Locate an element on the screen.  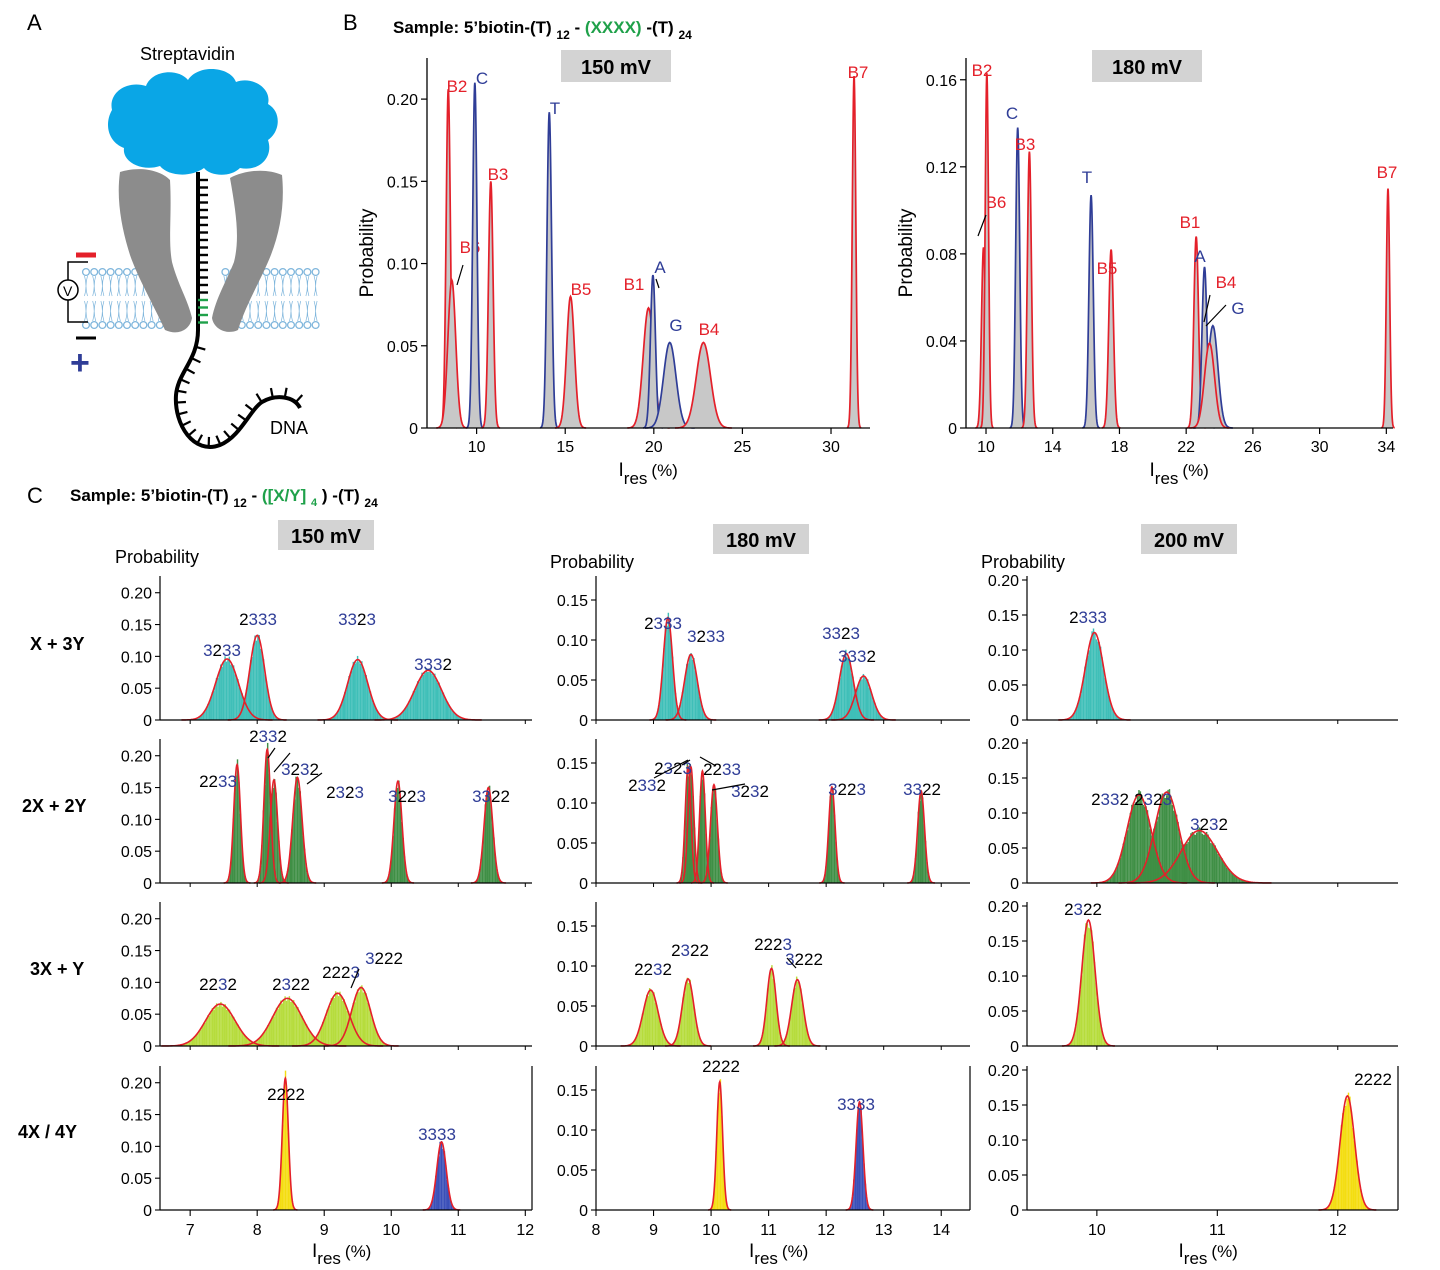
x-tick-label: 30 is located at coordinates (831, 447).